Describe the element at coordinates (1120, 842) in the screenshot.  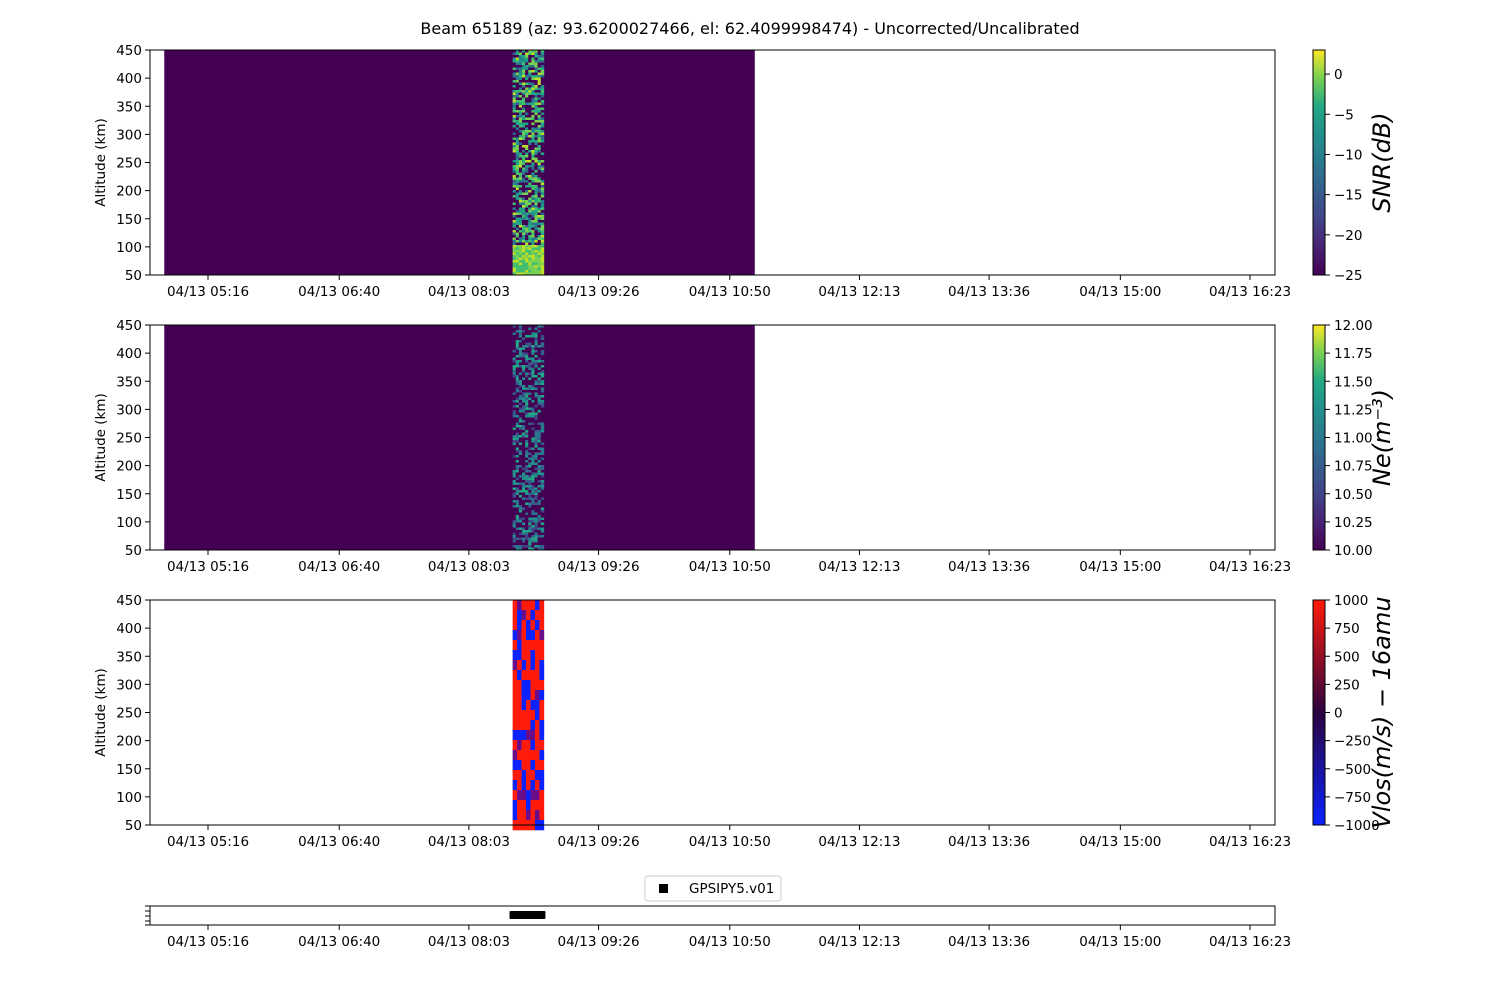
I see `x-tick-label: 04/13 15:00` at that location.